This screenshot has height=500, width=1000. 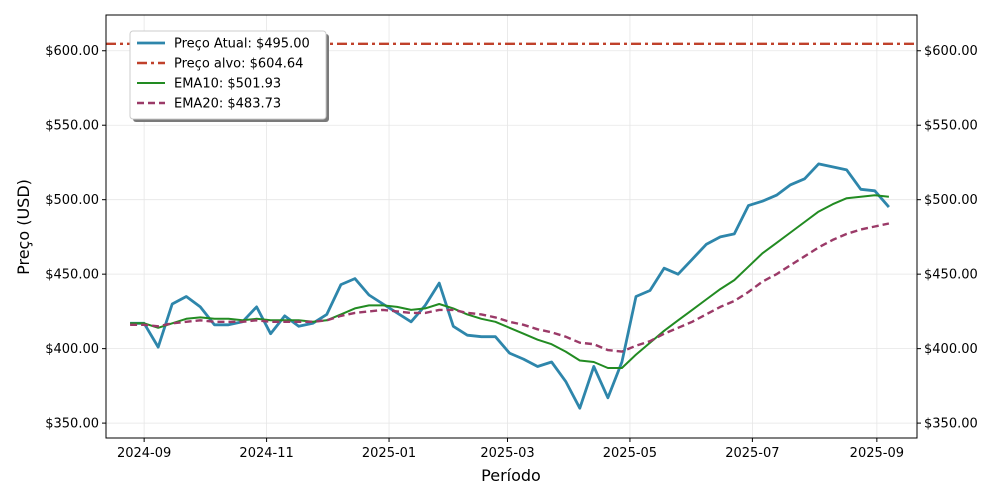 I want to click on y-tick-label-right: $600.00, so click(x=951, y=51).